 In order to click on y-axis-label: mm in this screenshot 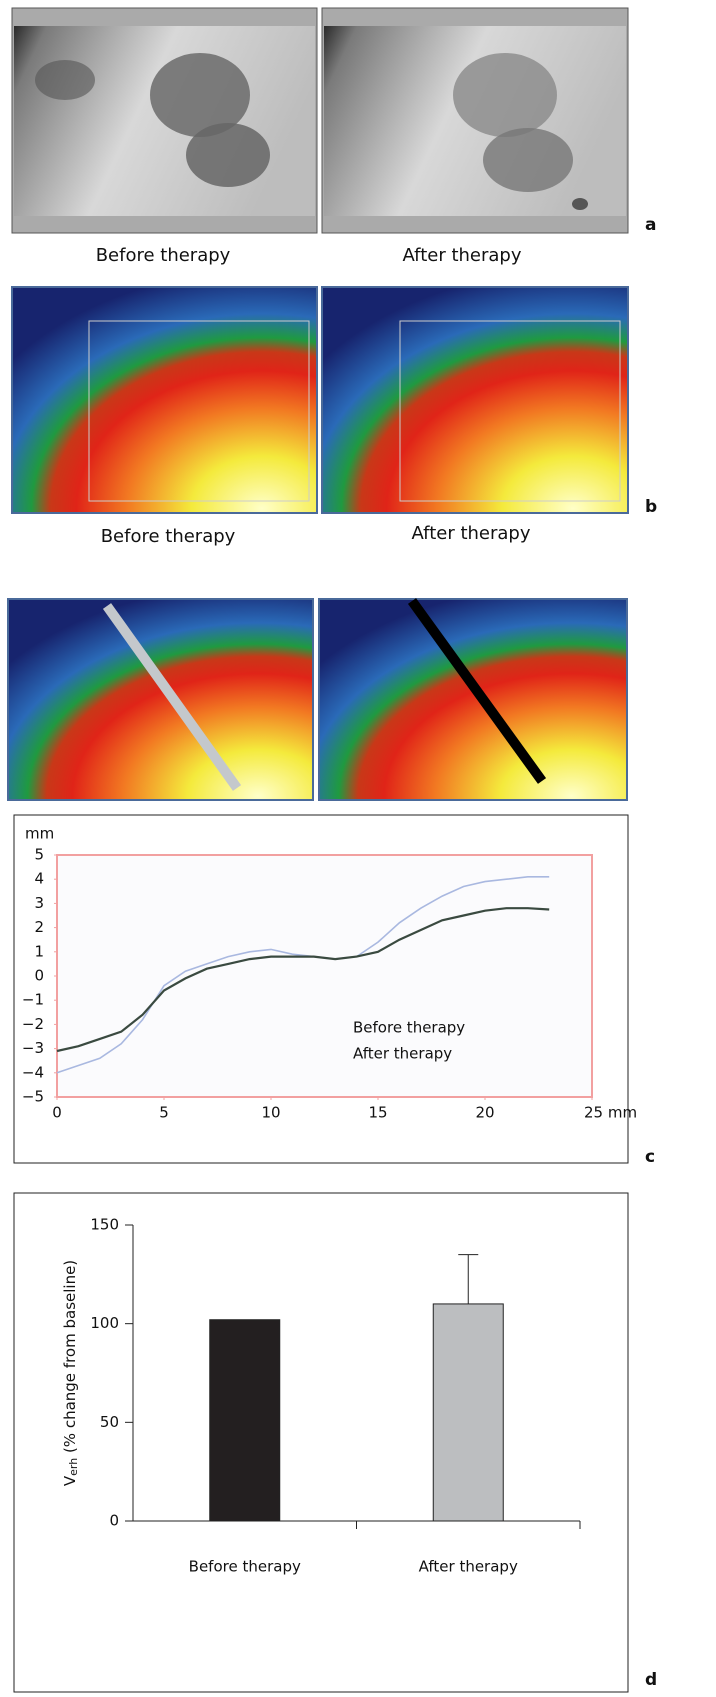, I will do `click(39, 834)`.